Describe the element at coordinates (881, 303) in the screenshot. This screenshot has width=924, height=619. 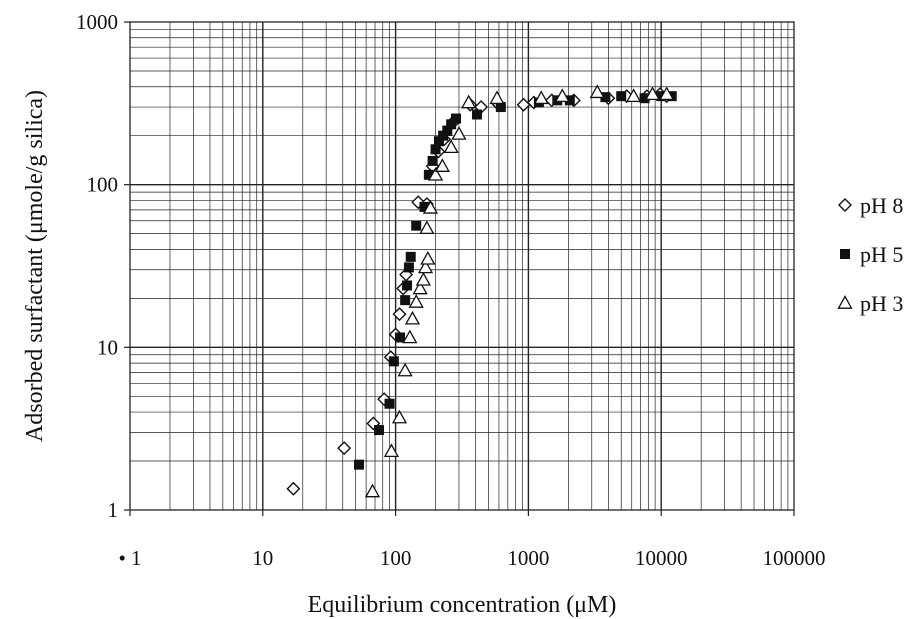
I see `legend-label-ph3: pH 3` at that location.